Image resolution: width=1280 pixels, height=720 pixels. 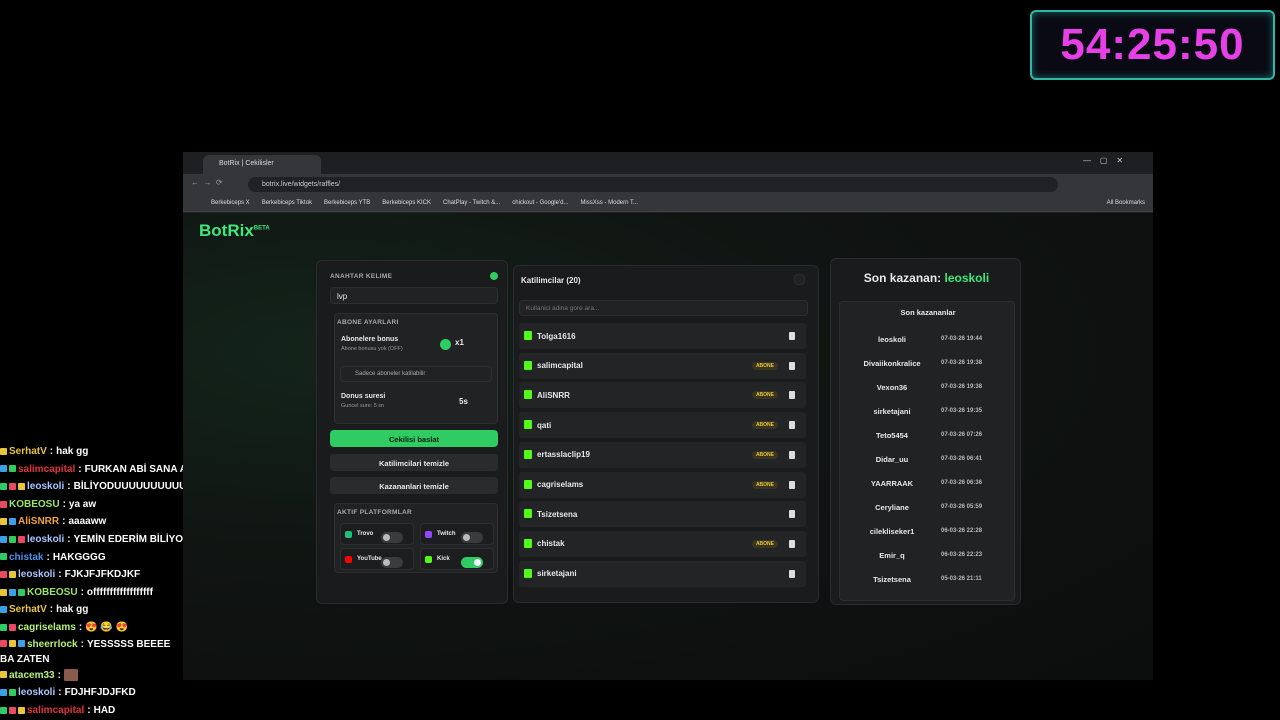 I want to click on winner-name: sirketajani, so click(x=892, y=411).